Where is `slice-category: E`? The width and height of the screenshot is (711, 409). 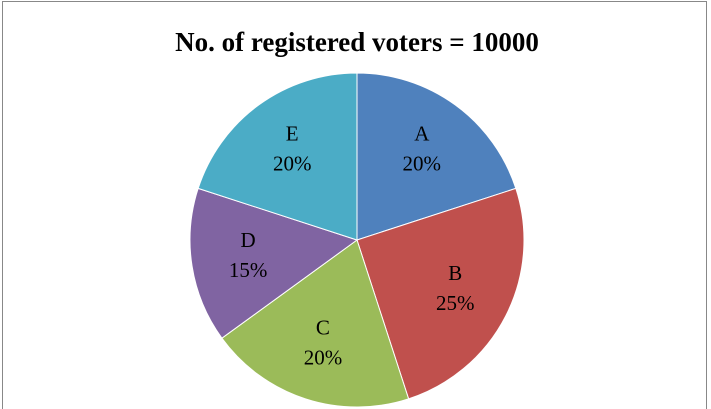
slice-category: E is located at coordinates (292, 134).